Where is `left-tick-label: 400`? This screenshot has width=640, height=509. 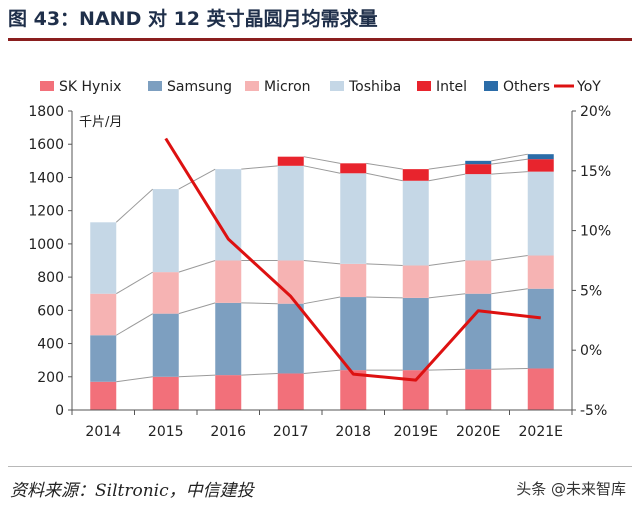 left-tick-label: 400 is located at coordinates (50, 345).